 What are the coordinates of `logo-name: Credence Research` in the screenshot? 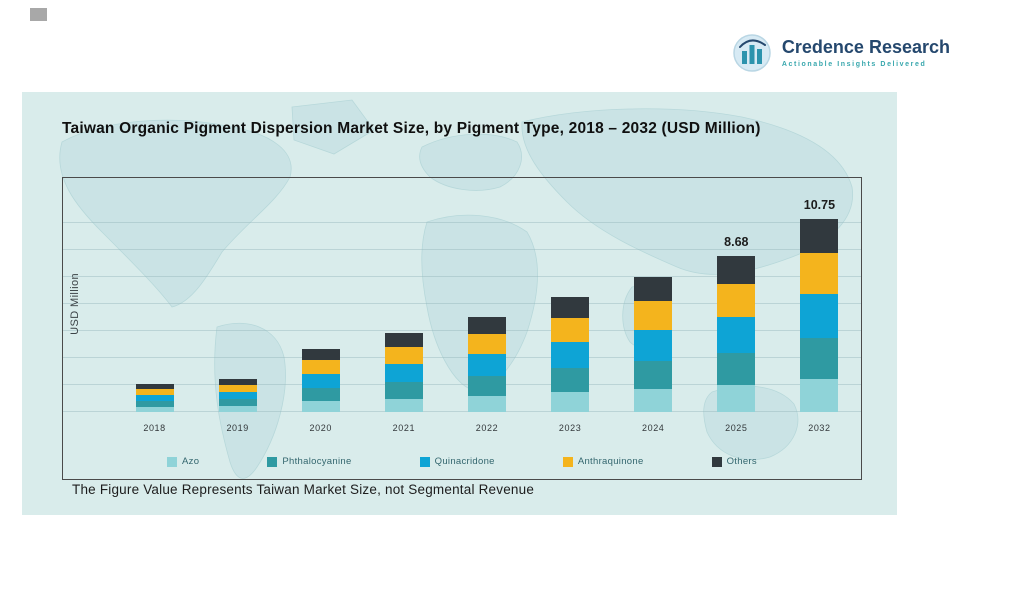 It's located at (865, 47).